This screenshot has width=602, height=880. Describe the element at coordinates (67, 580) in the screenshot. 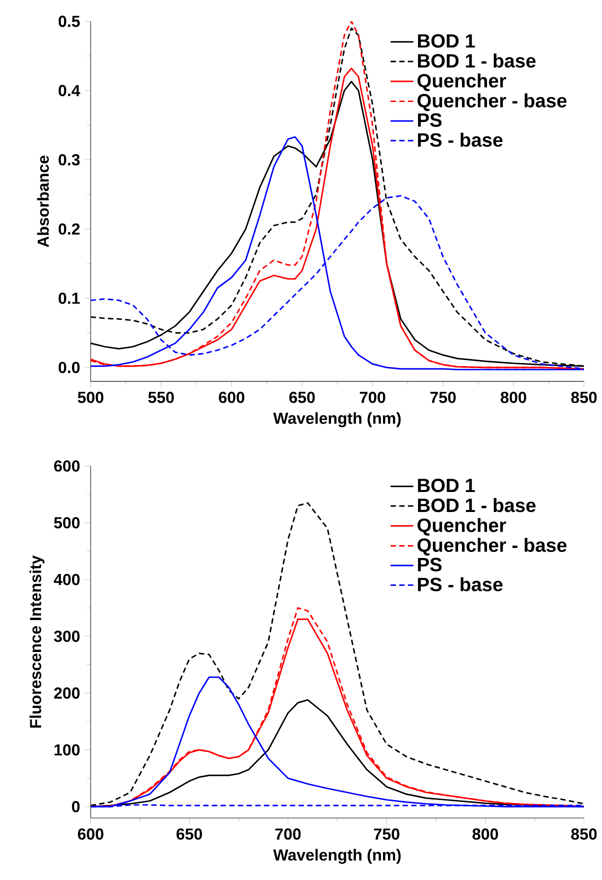

I see `y-tick-label: 400` at that location.